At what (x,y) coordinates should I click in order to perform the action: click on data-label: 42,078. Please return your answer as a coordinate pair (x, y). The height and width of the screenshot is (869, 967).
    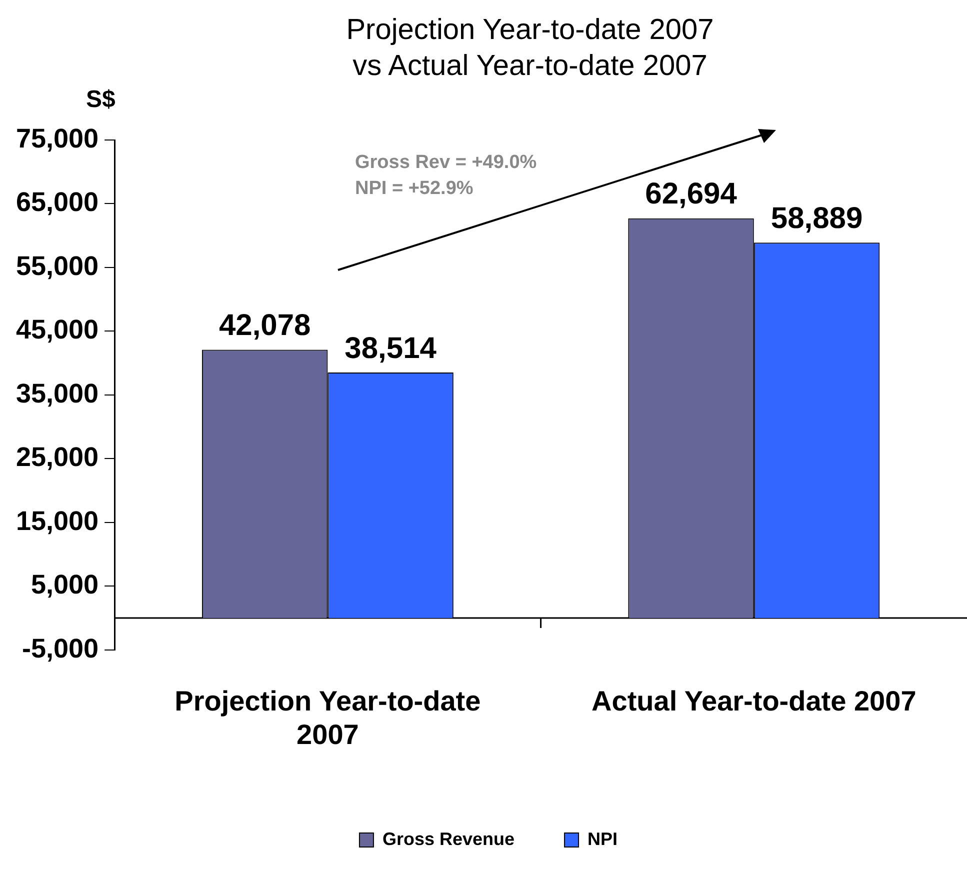
    Looking at the image, I should click on (264, 325).